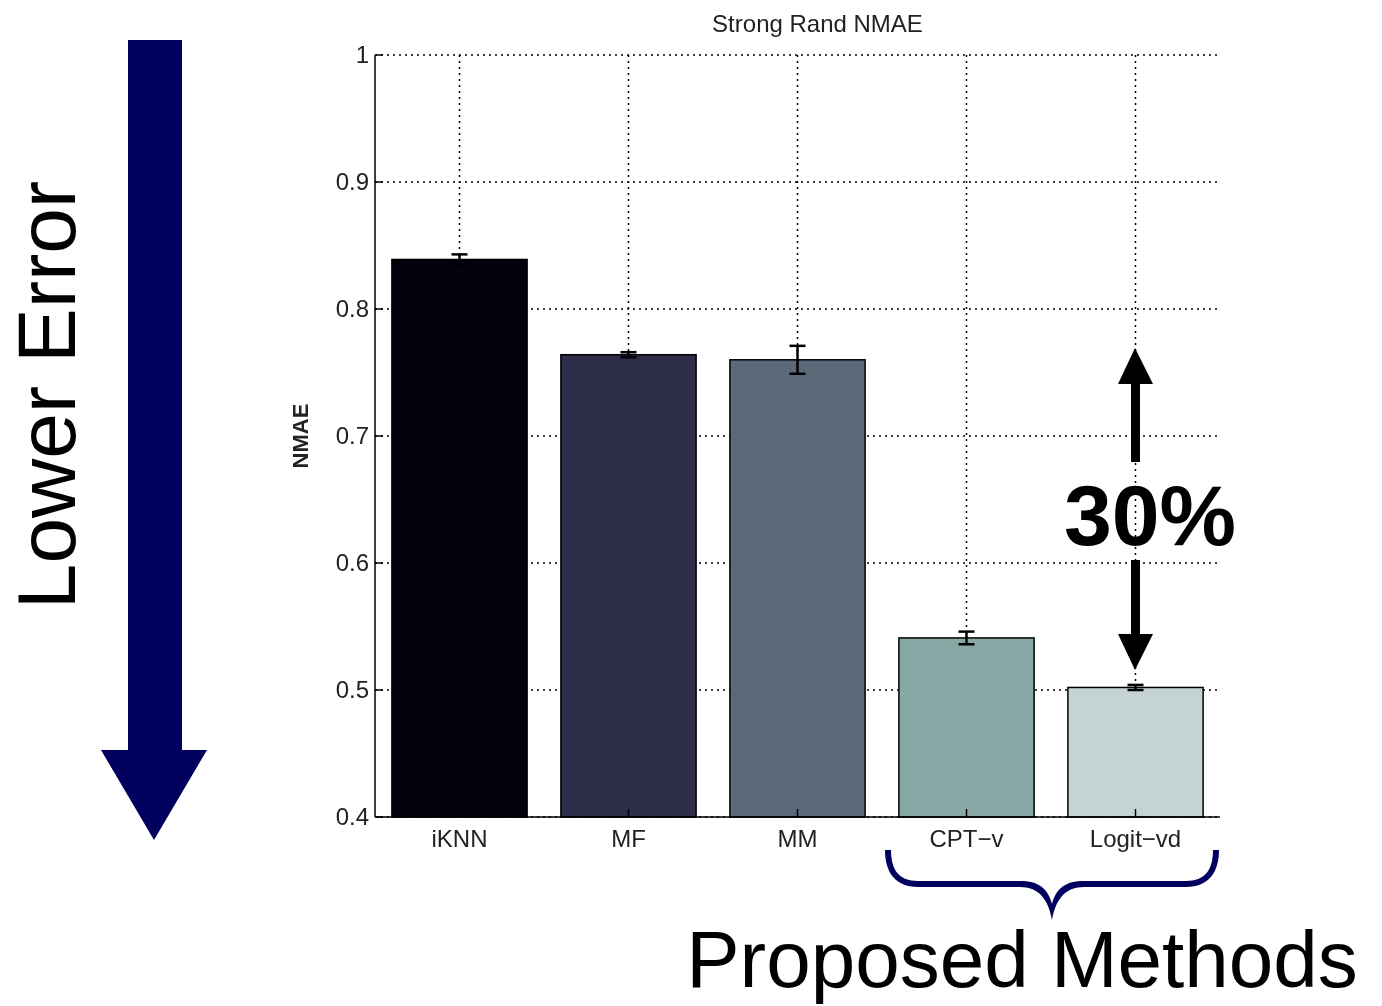  I want to click on y-tick-label: 0.6, so click(352, 563).